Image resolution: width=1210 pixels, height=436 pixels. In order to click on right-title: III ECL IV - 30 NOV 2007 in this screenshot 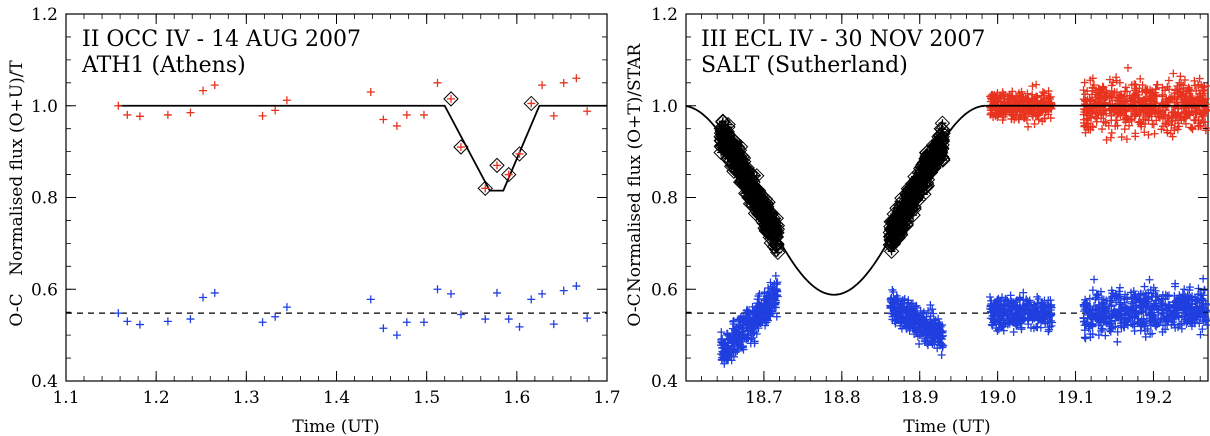, I will do `click(843, 39)`.